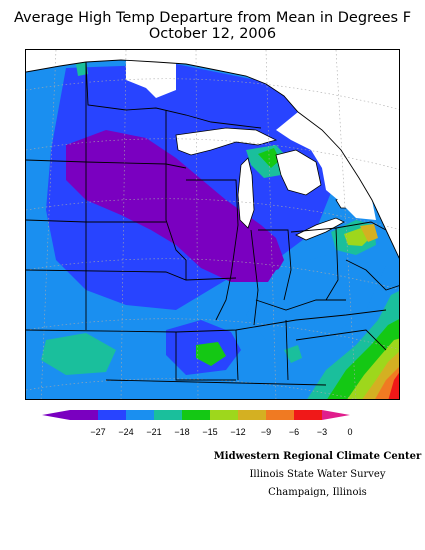  I want to click on red-se, so click(393, 384).